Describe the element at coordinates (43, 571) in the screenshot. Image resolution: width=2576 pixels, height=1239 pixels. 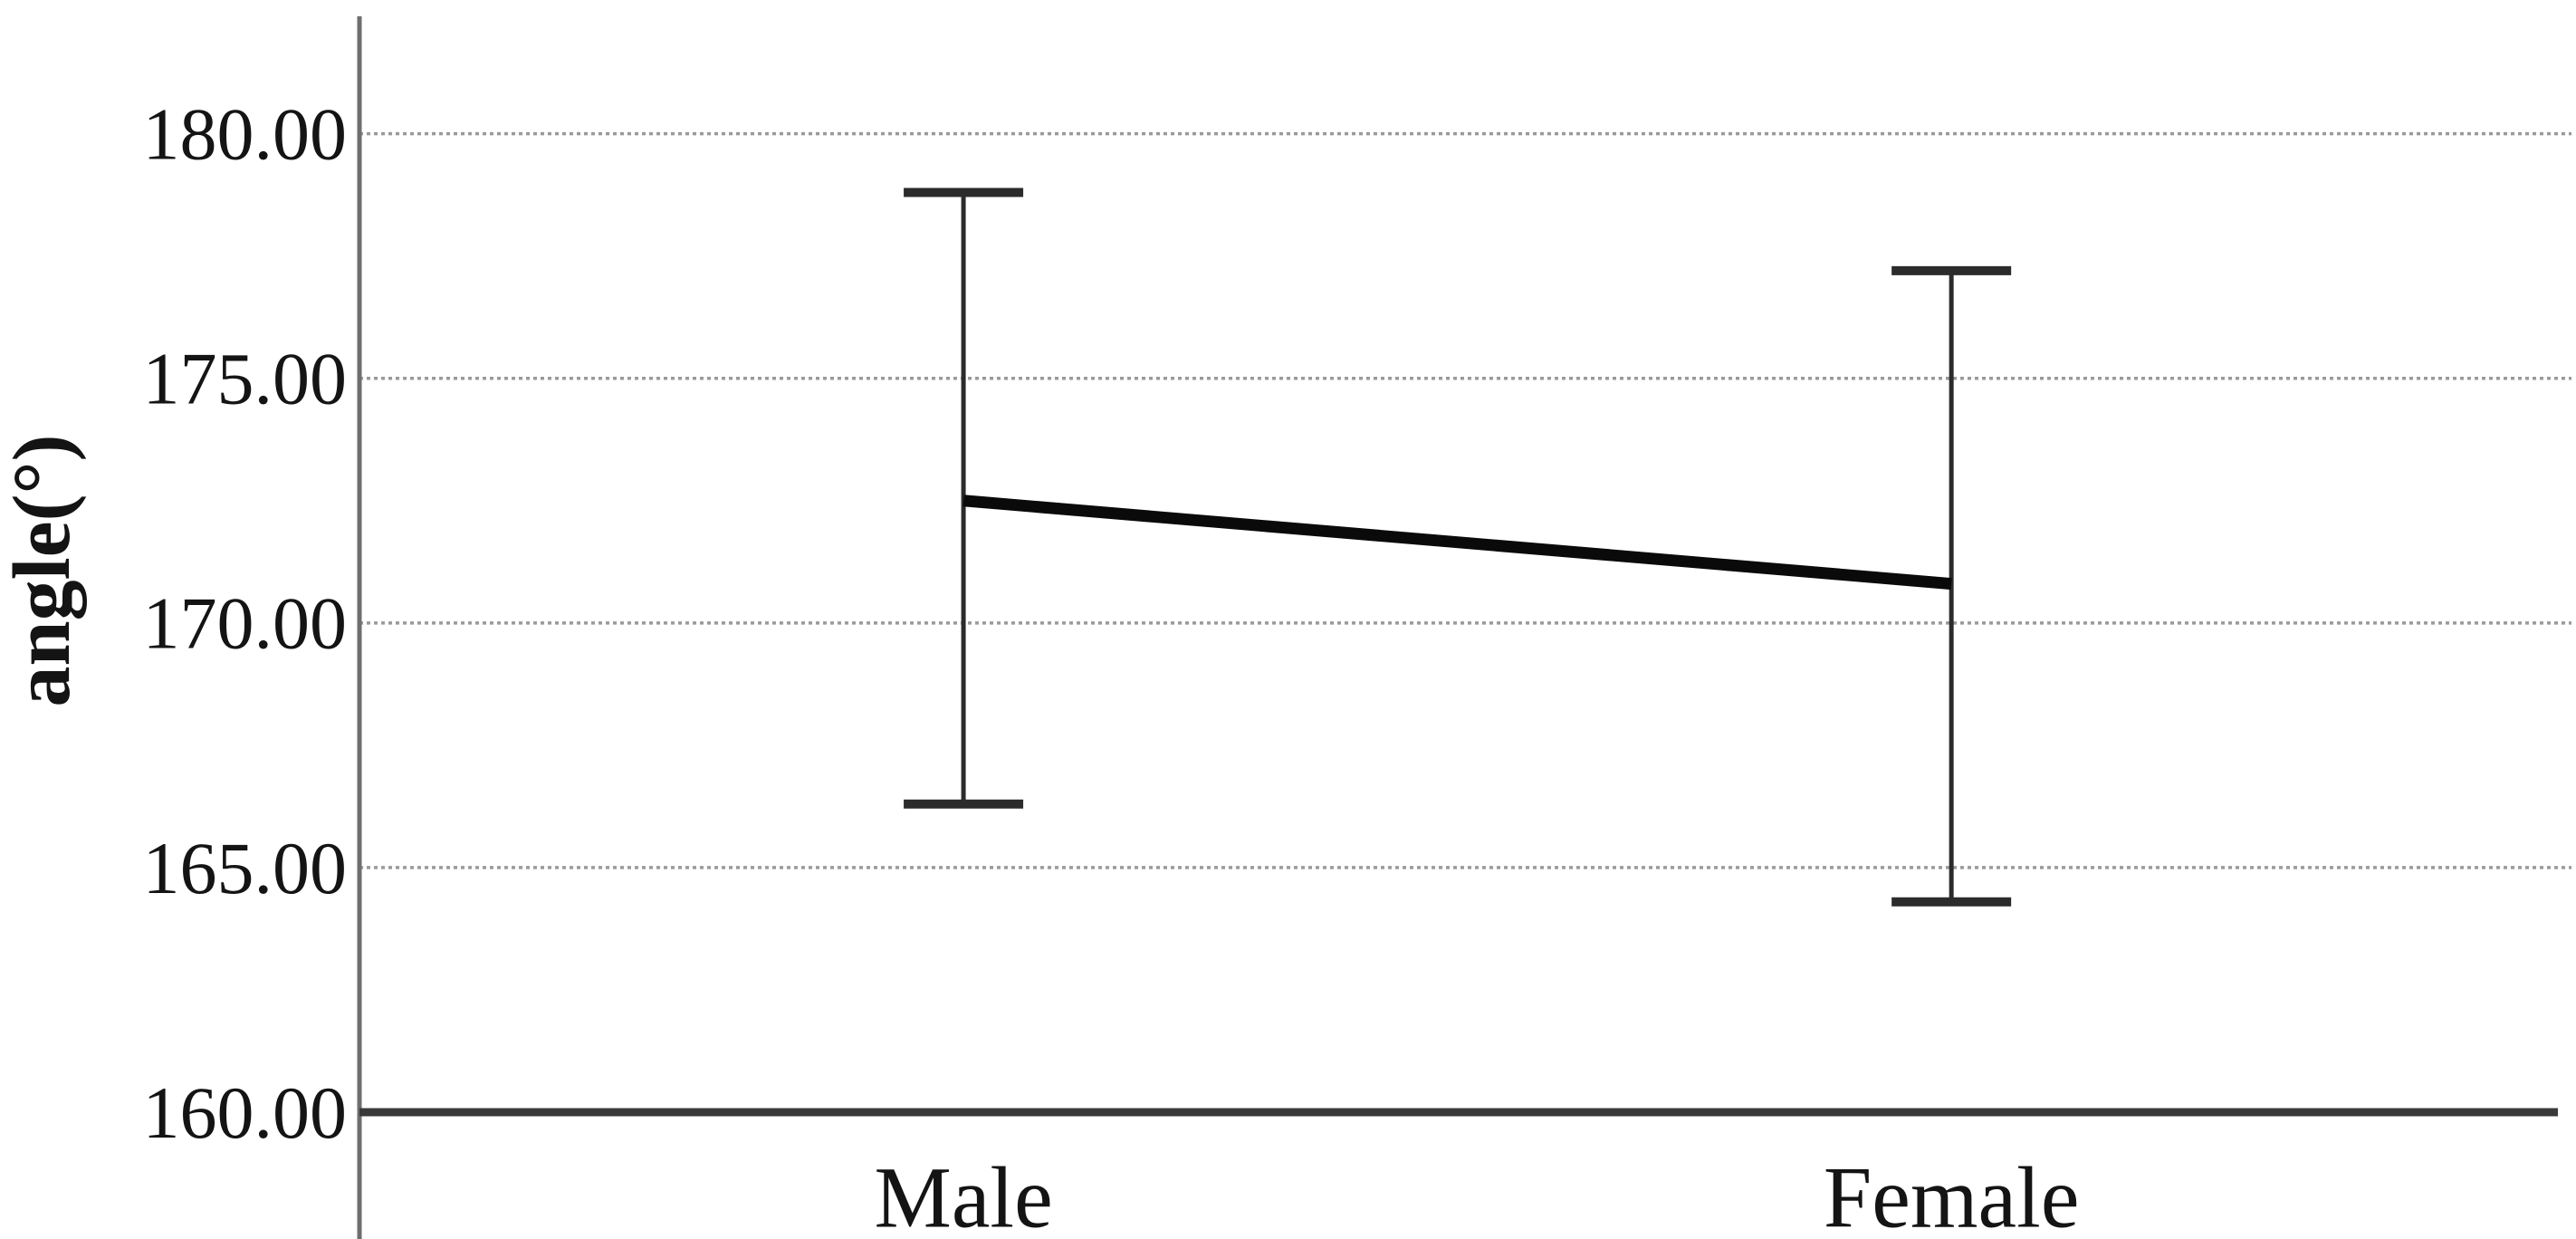
I see `y-axis-title: angle(°)` at that location.